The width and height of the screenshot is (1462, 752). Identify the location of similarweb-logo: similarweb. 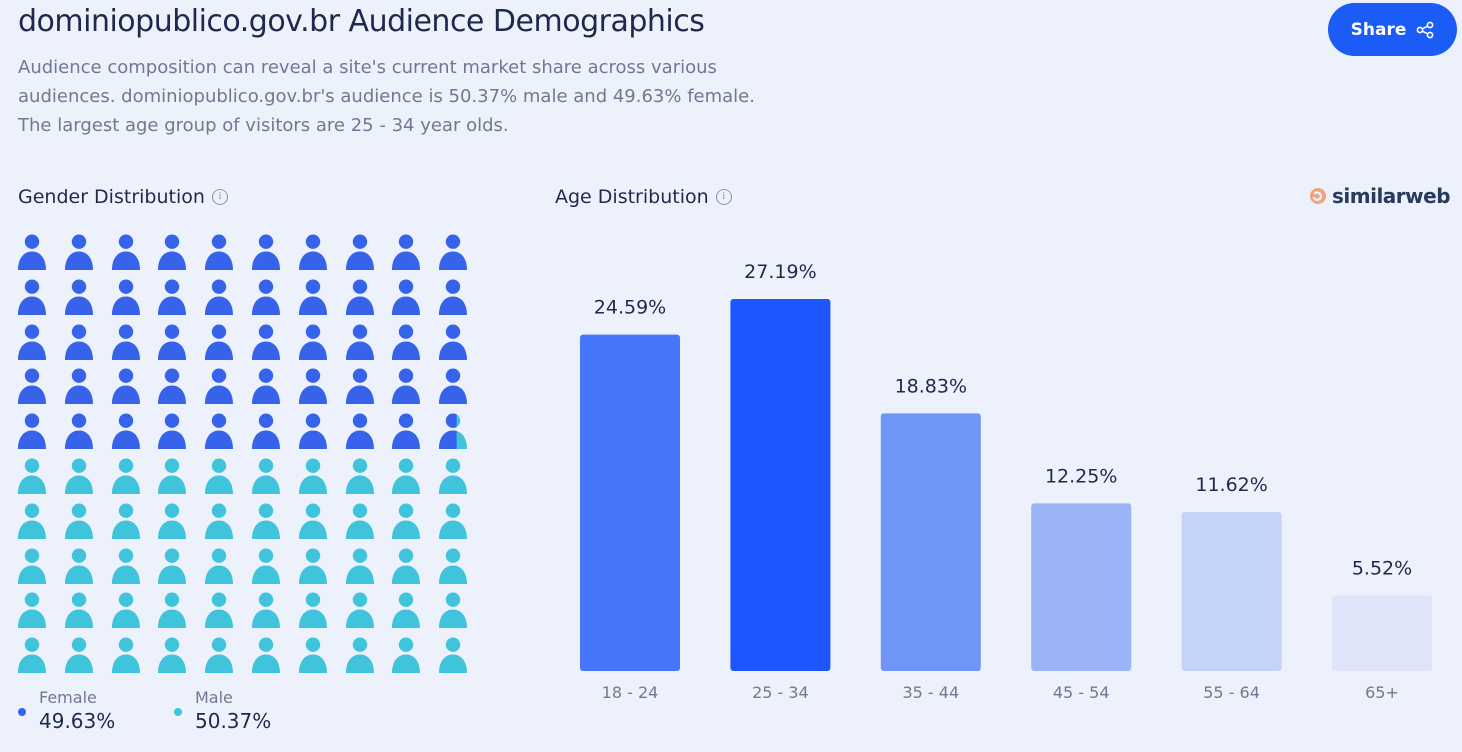
(1380, 196).